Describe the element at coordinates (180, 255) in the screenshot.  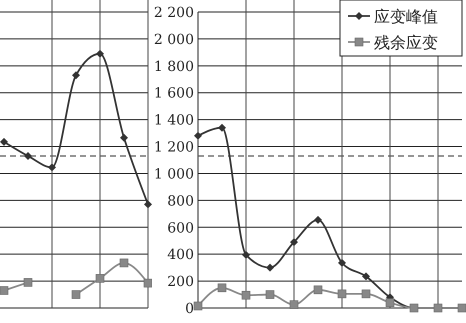
I see `y-tick-label: 400` at that location.